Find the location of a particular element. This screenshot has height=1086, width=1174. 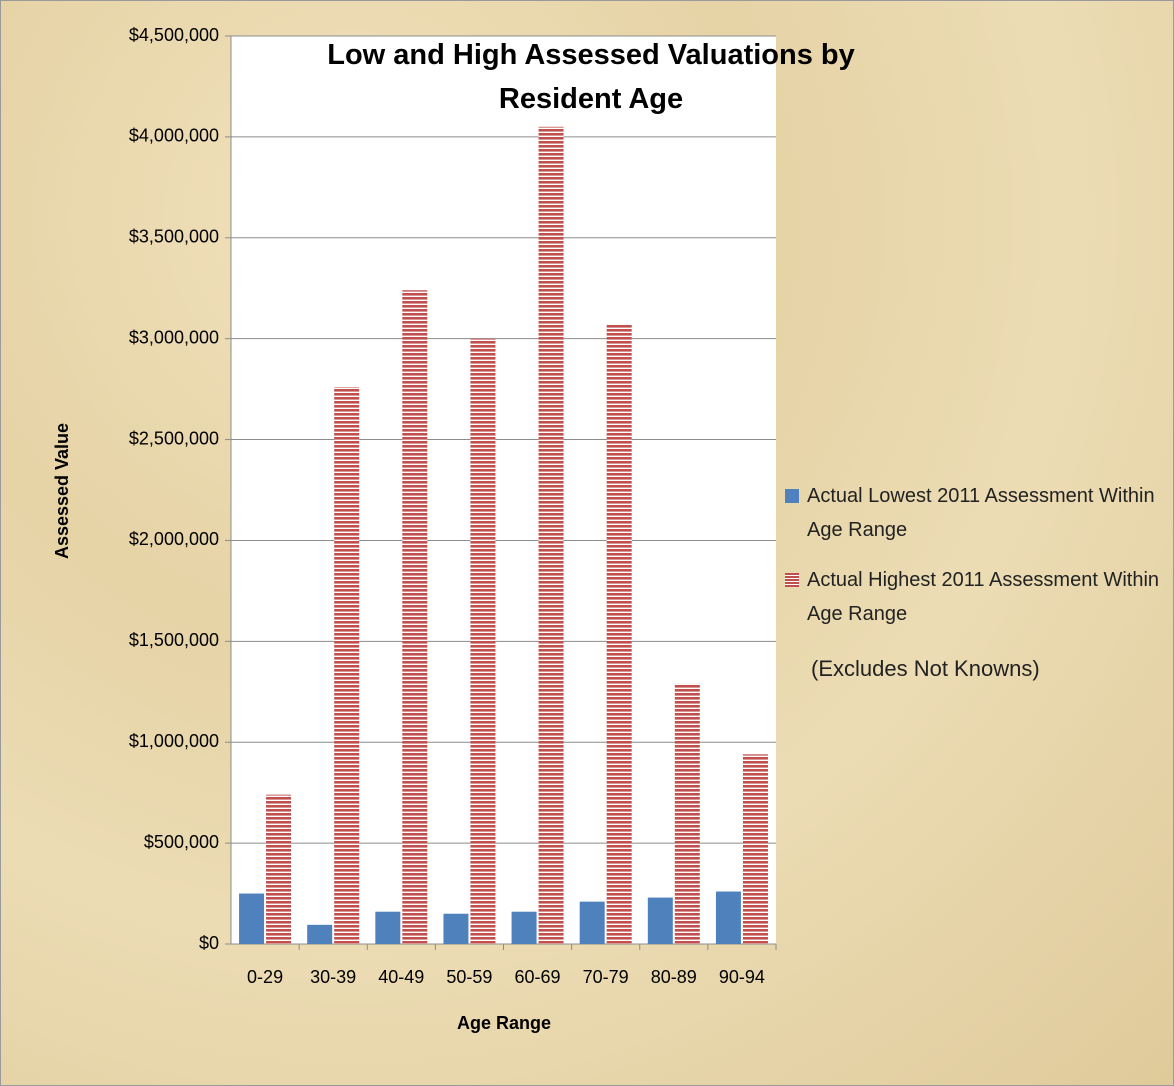

x-tick-label: 0-29 is located at coordinates (265, 977).